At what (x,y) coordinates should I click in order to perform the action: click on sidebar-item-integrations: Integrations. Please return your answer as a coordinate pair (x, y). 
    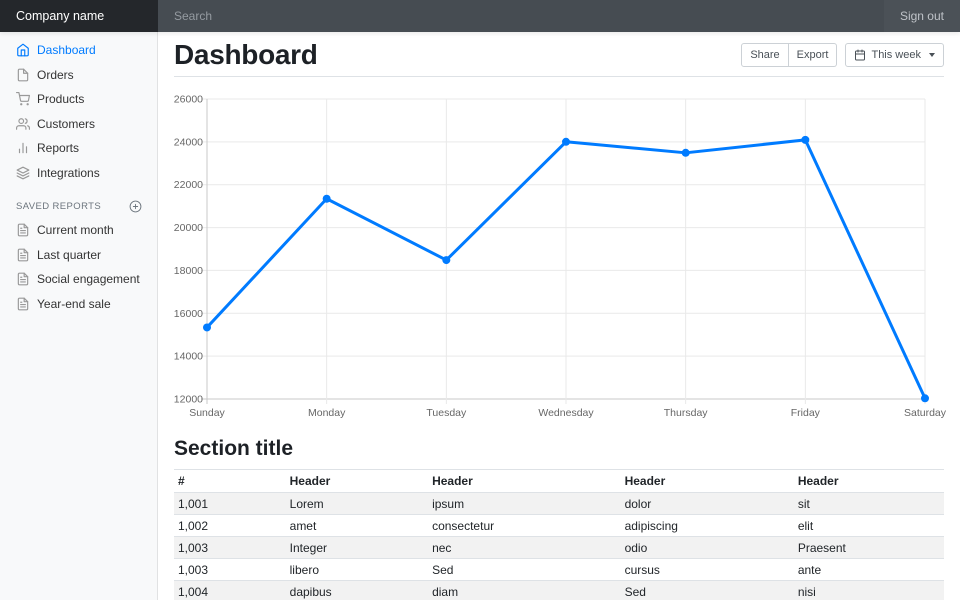
    Looking at the image, I should click on (79, 173).